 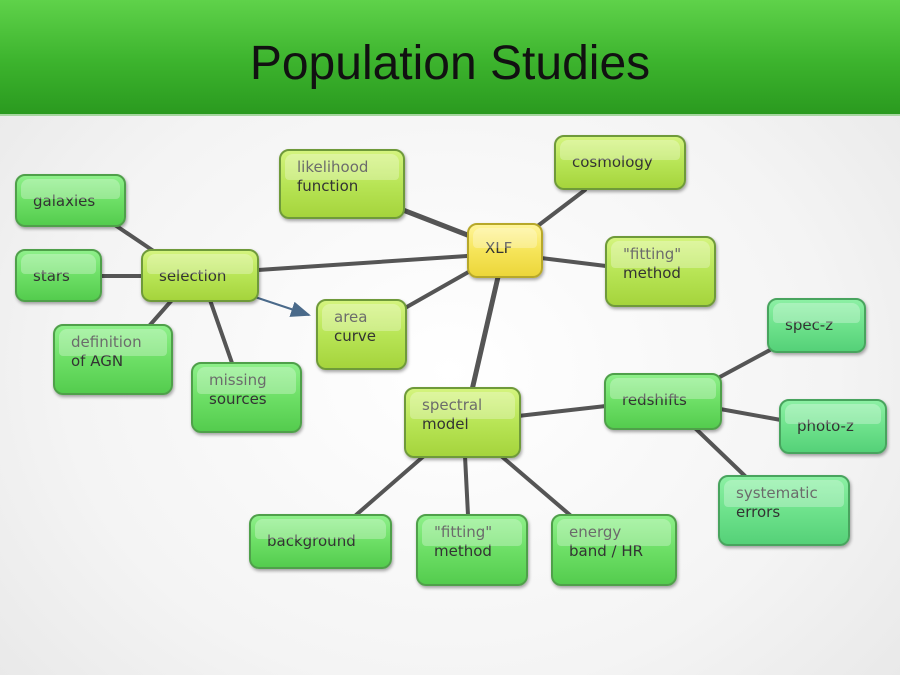 What do you see at coordinates (620, 162) in the screenshot?
I see `node-cosmology: cosmology` at bounding box center [620, 162].